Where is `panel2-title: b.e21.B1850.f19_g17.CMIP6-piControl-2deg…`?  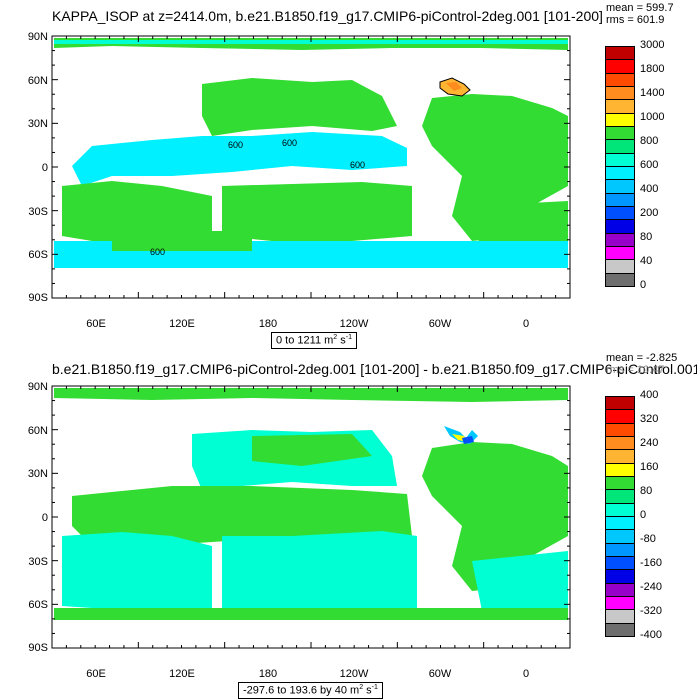 panel2-title: b.e21.B1850.f19_g17.CMIP6-piControl-2deg… is located at coordinates (374, 369).